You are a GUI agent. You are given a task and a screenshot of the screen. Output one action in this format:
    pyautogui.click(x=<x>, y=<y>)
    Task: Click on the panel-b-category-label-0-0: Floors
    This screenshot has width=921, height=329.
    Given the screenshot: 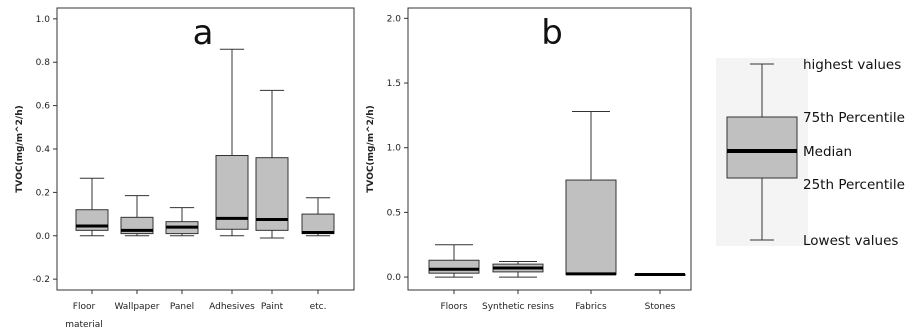 What is the action you would take?
    pyautogui.click(x=453, y=307)
    